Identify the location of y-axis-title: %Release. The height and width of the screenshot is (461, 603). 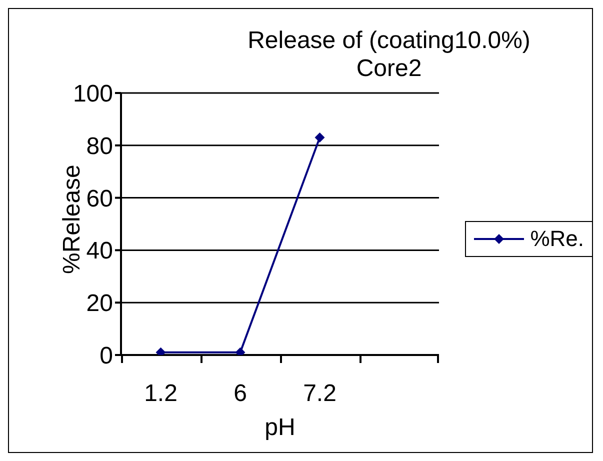
(72, 219).